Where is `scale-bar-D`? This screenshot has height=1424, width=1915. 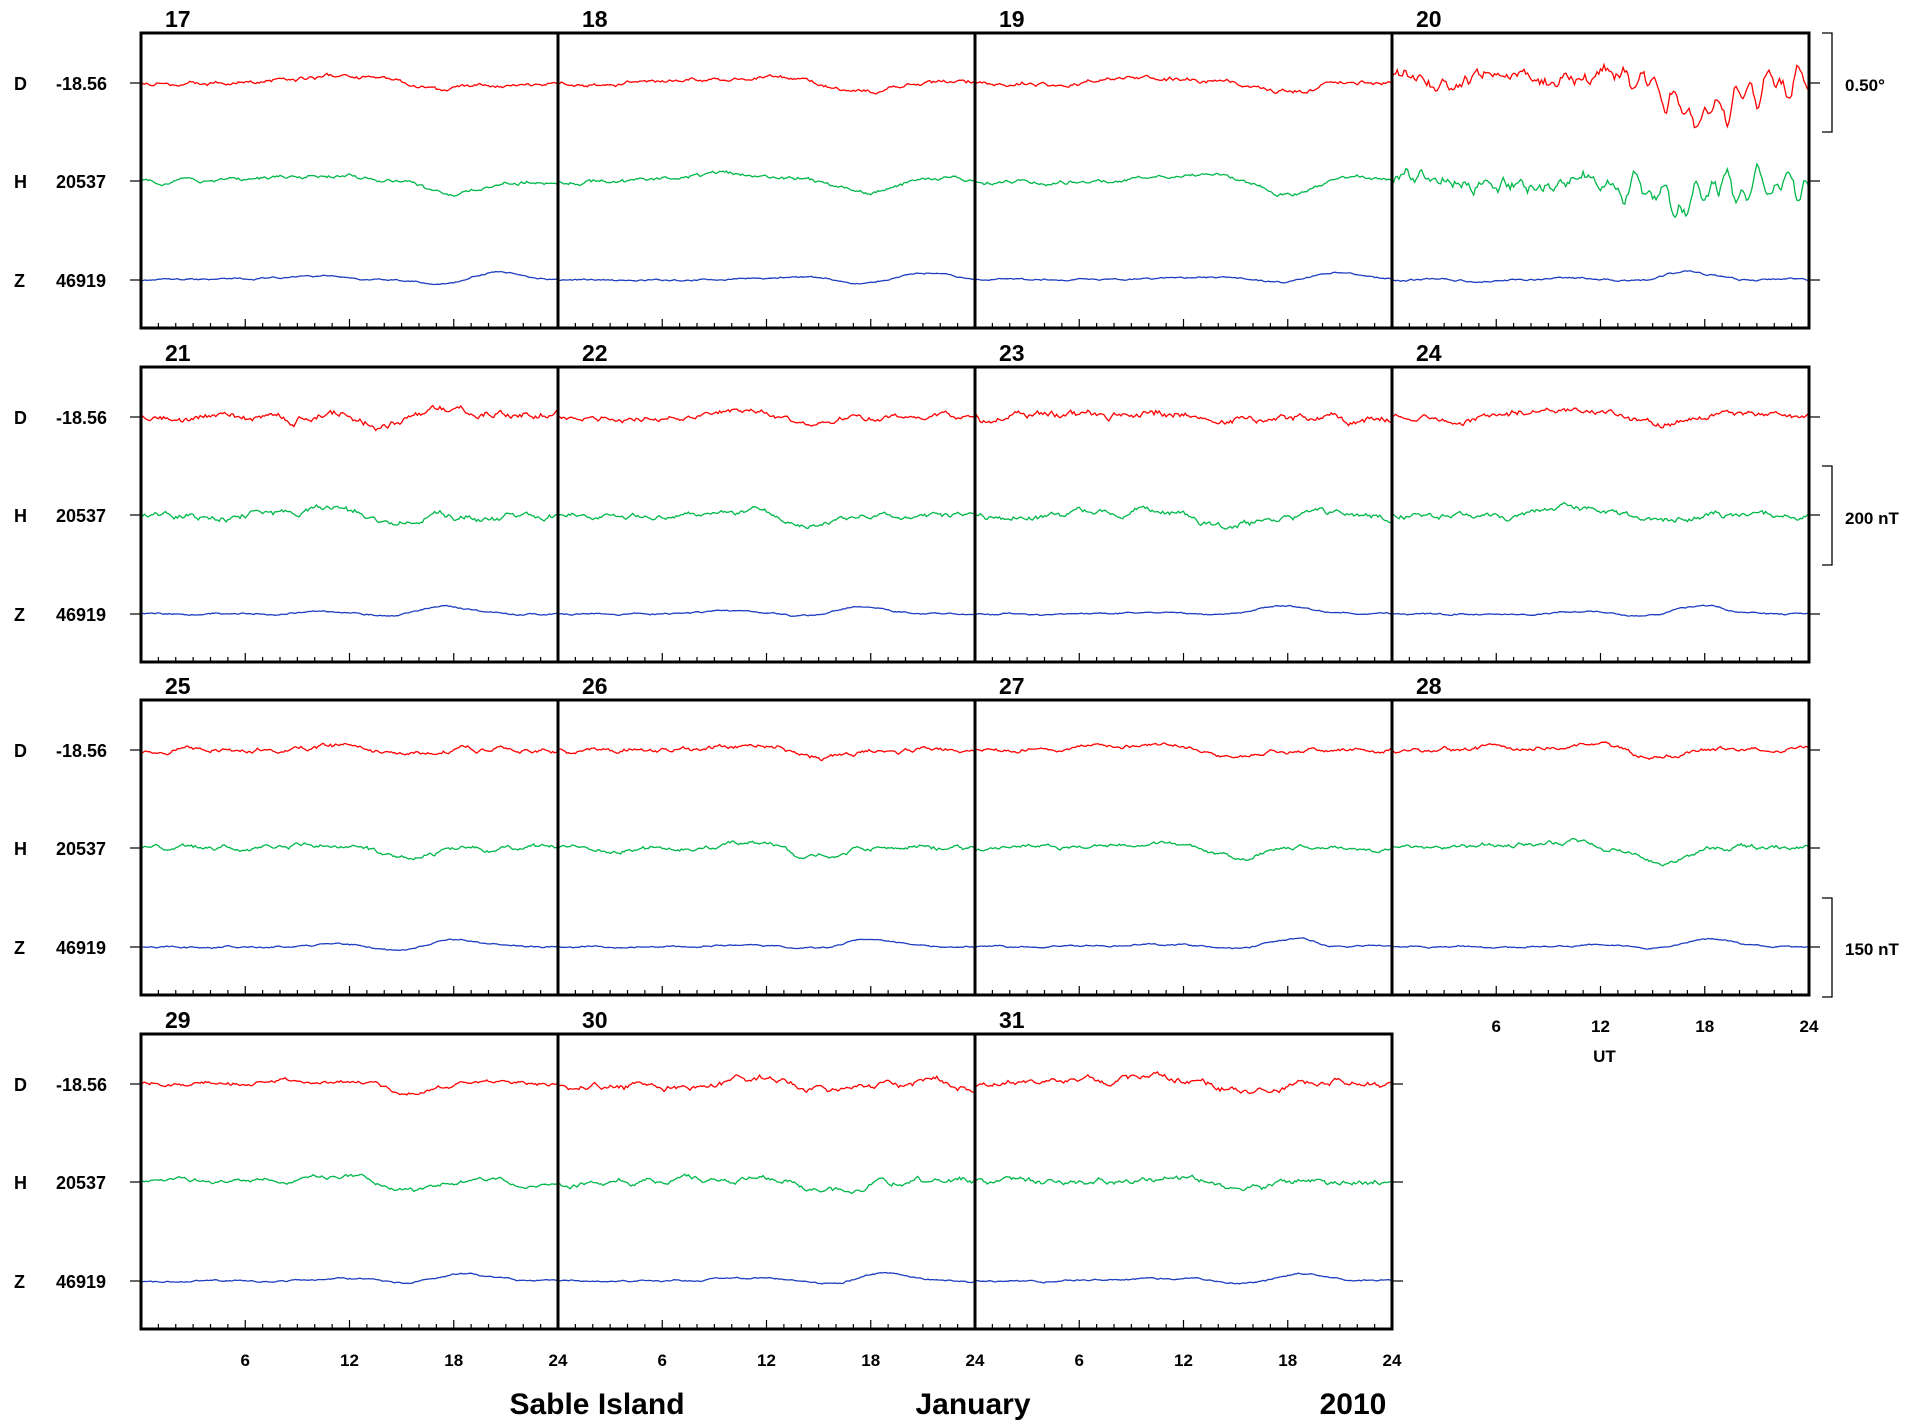
scale-bar-D is located at coordinates (1827, 82).